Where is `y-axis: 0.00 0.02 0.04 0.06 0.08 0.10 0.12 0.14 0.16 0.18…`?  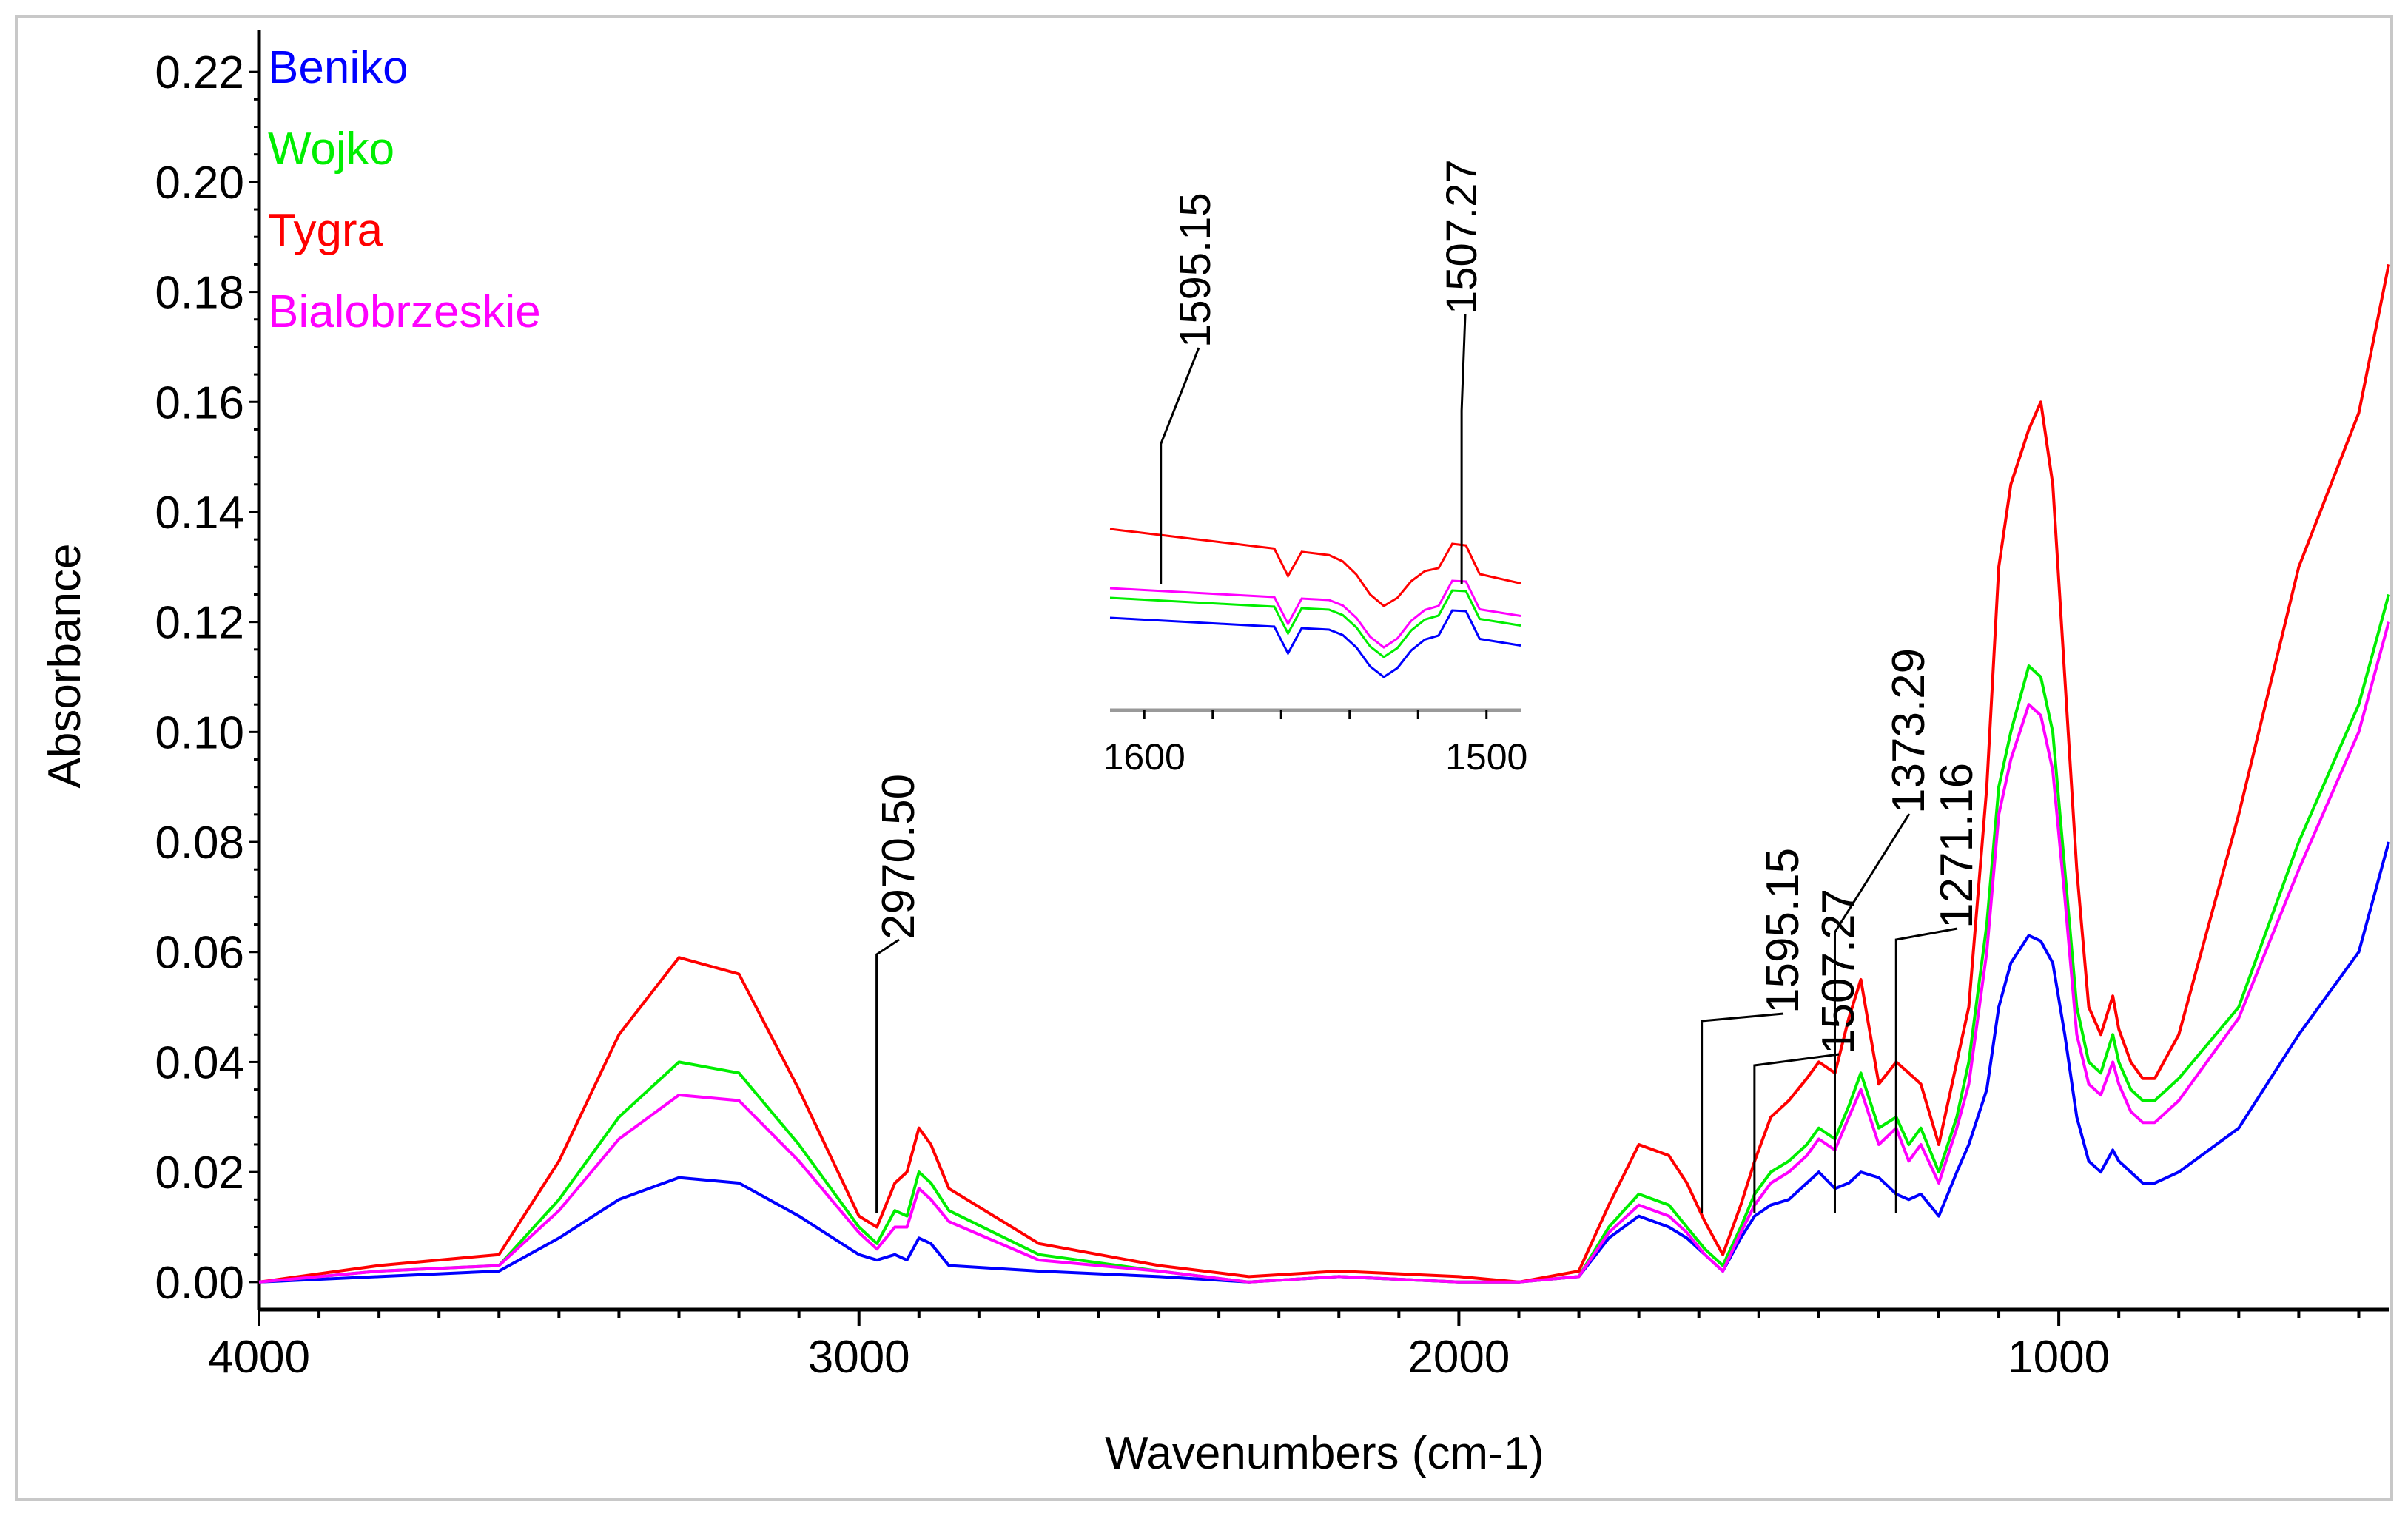 y-axis: 0.00 0.02 0.04 0.06 0.08 0.10 0.12 0.14 0.16 0.18… is located at coordinates (208, 670).